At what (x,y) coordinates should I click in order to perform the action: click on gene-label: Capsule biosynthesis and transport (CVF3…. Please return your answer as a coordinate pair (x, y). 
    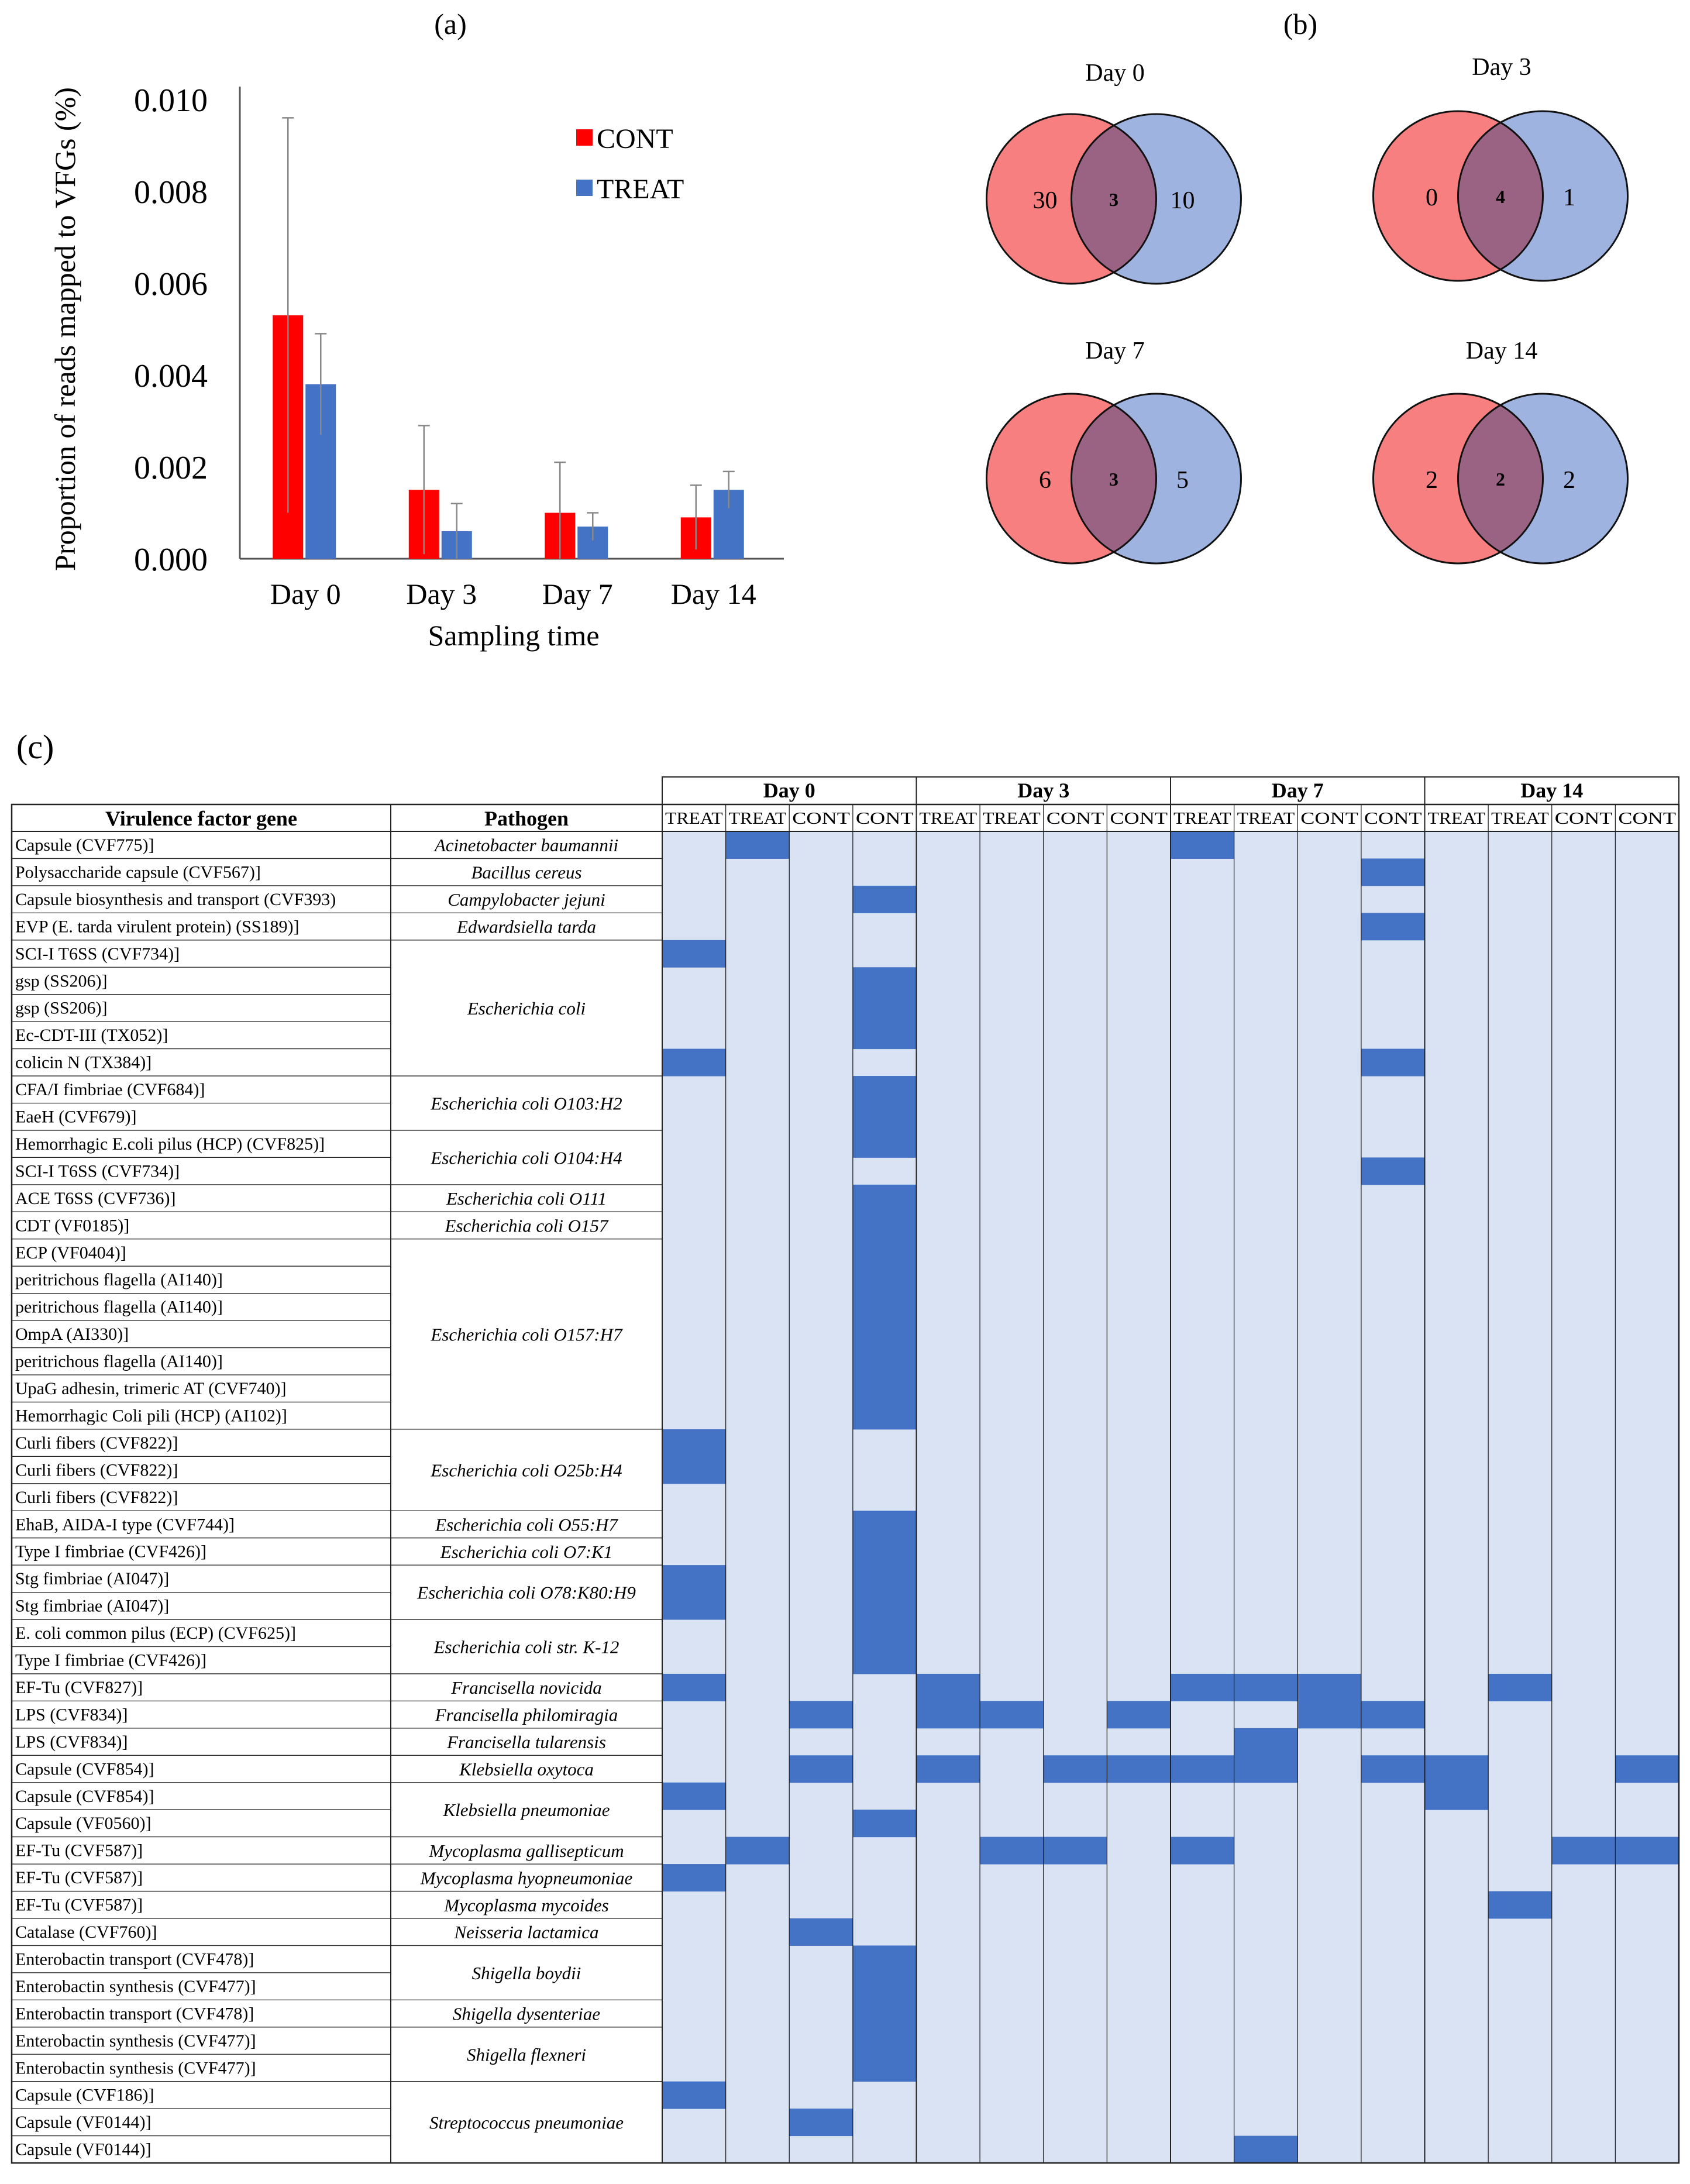
    Looking at the image, I should click on (176, 900).